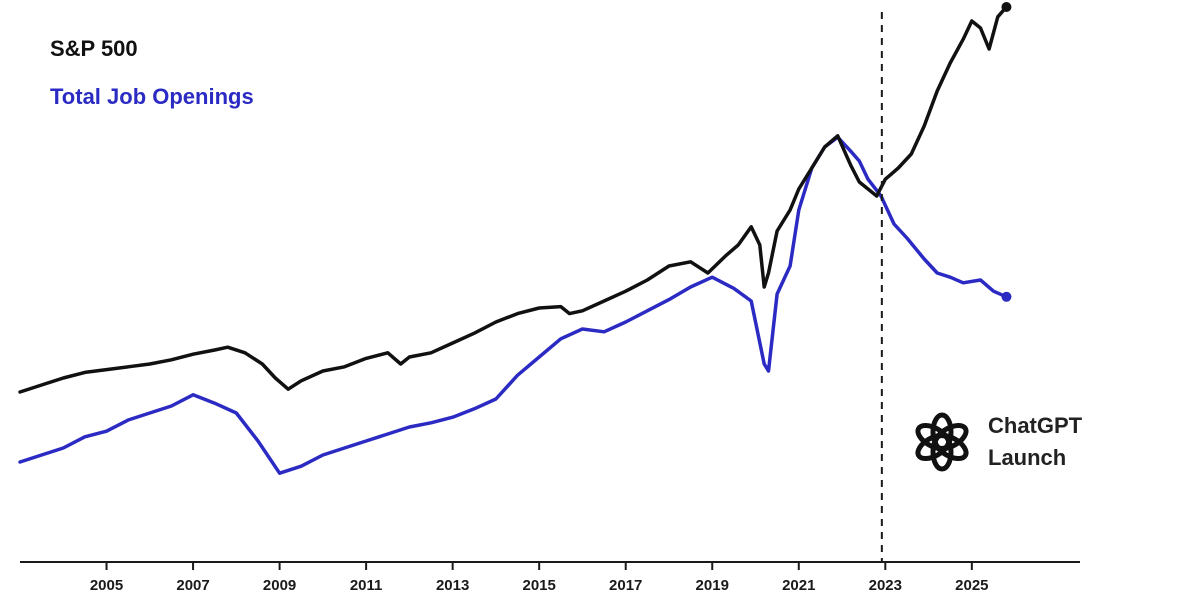  I want to click on chatgpt-launch-annotation: ChatGPT Launch, so click(996, 442).